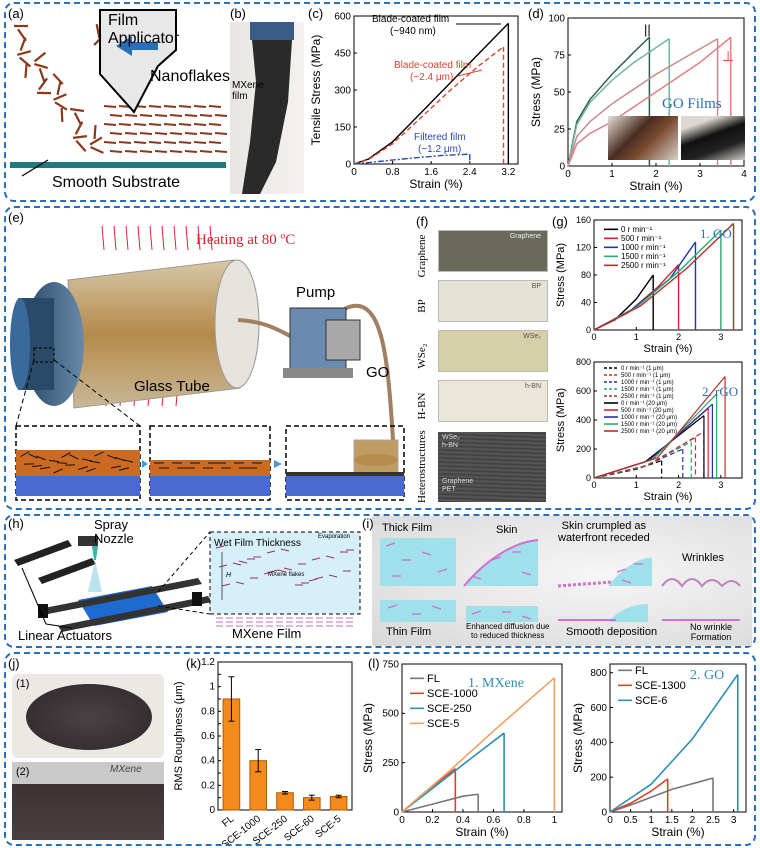 Image resolution: width=760 pixels, height=848 pixels. Describe the element at coordinates (502, 614) in the screenshot. I see `enhanced-block` at that location.